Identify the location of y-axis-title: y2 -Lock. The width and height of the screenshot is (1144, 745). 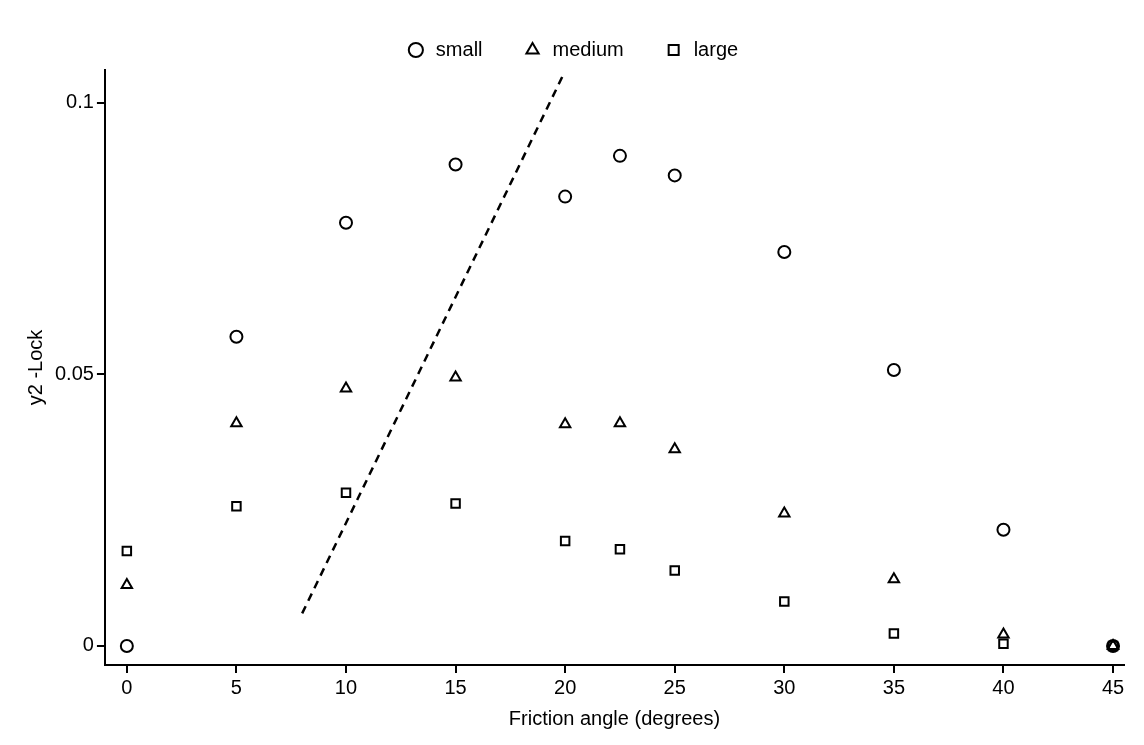
(34, 367).